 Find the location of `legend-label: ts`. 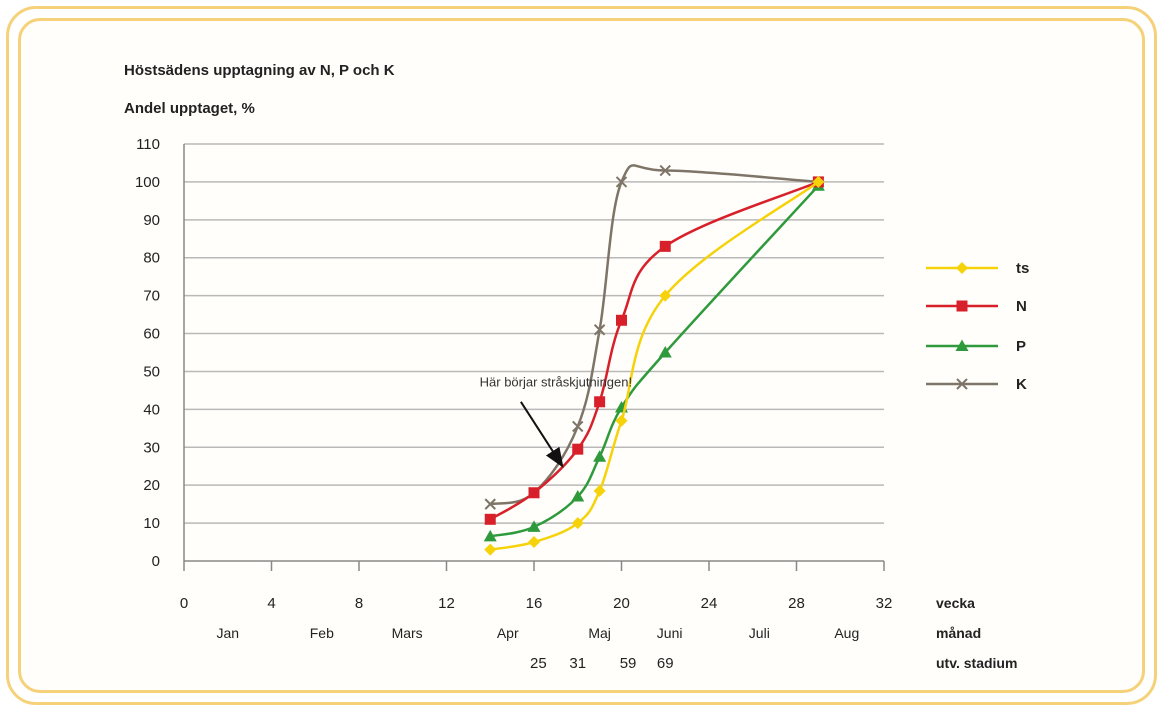

legend-label: ts is located at coordinates (1022, 268).